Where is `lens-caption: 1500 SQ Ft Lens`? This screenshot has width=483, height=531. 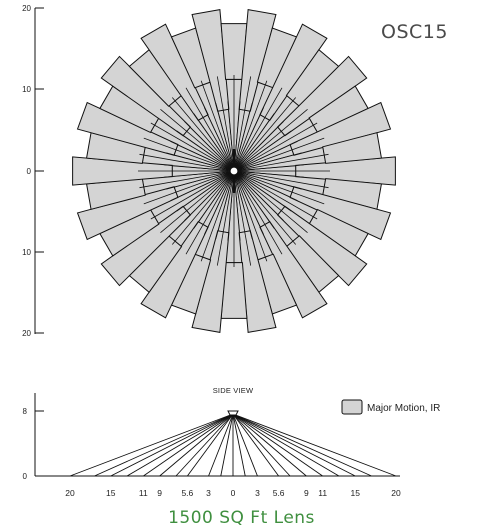
lens-caption: 1500 SQ Ft Lens is located at coordinates (241, 518).